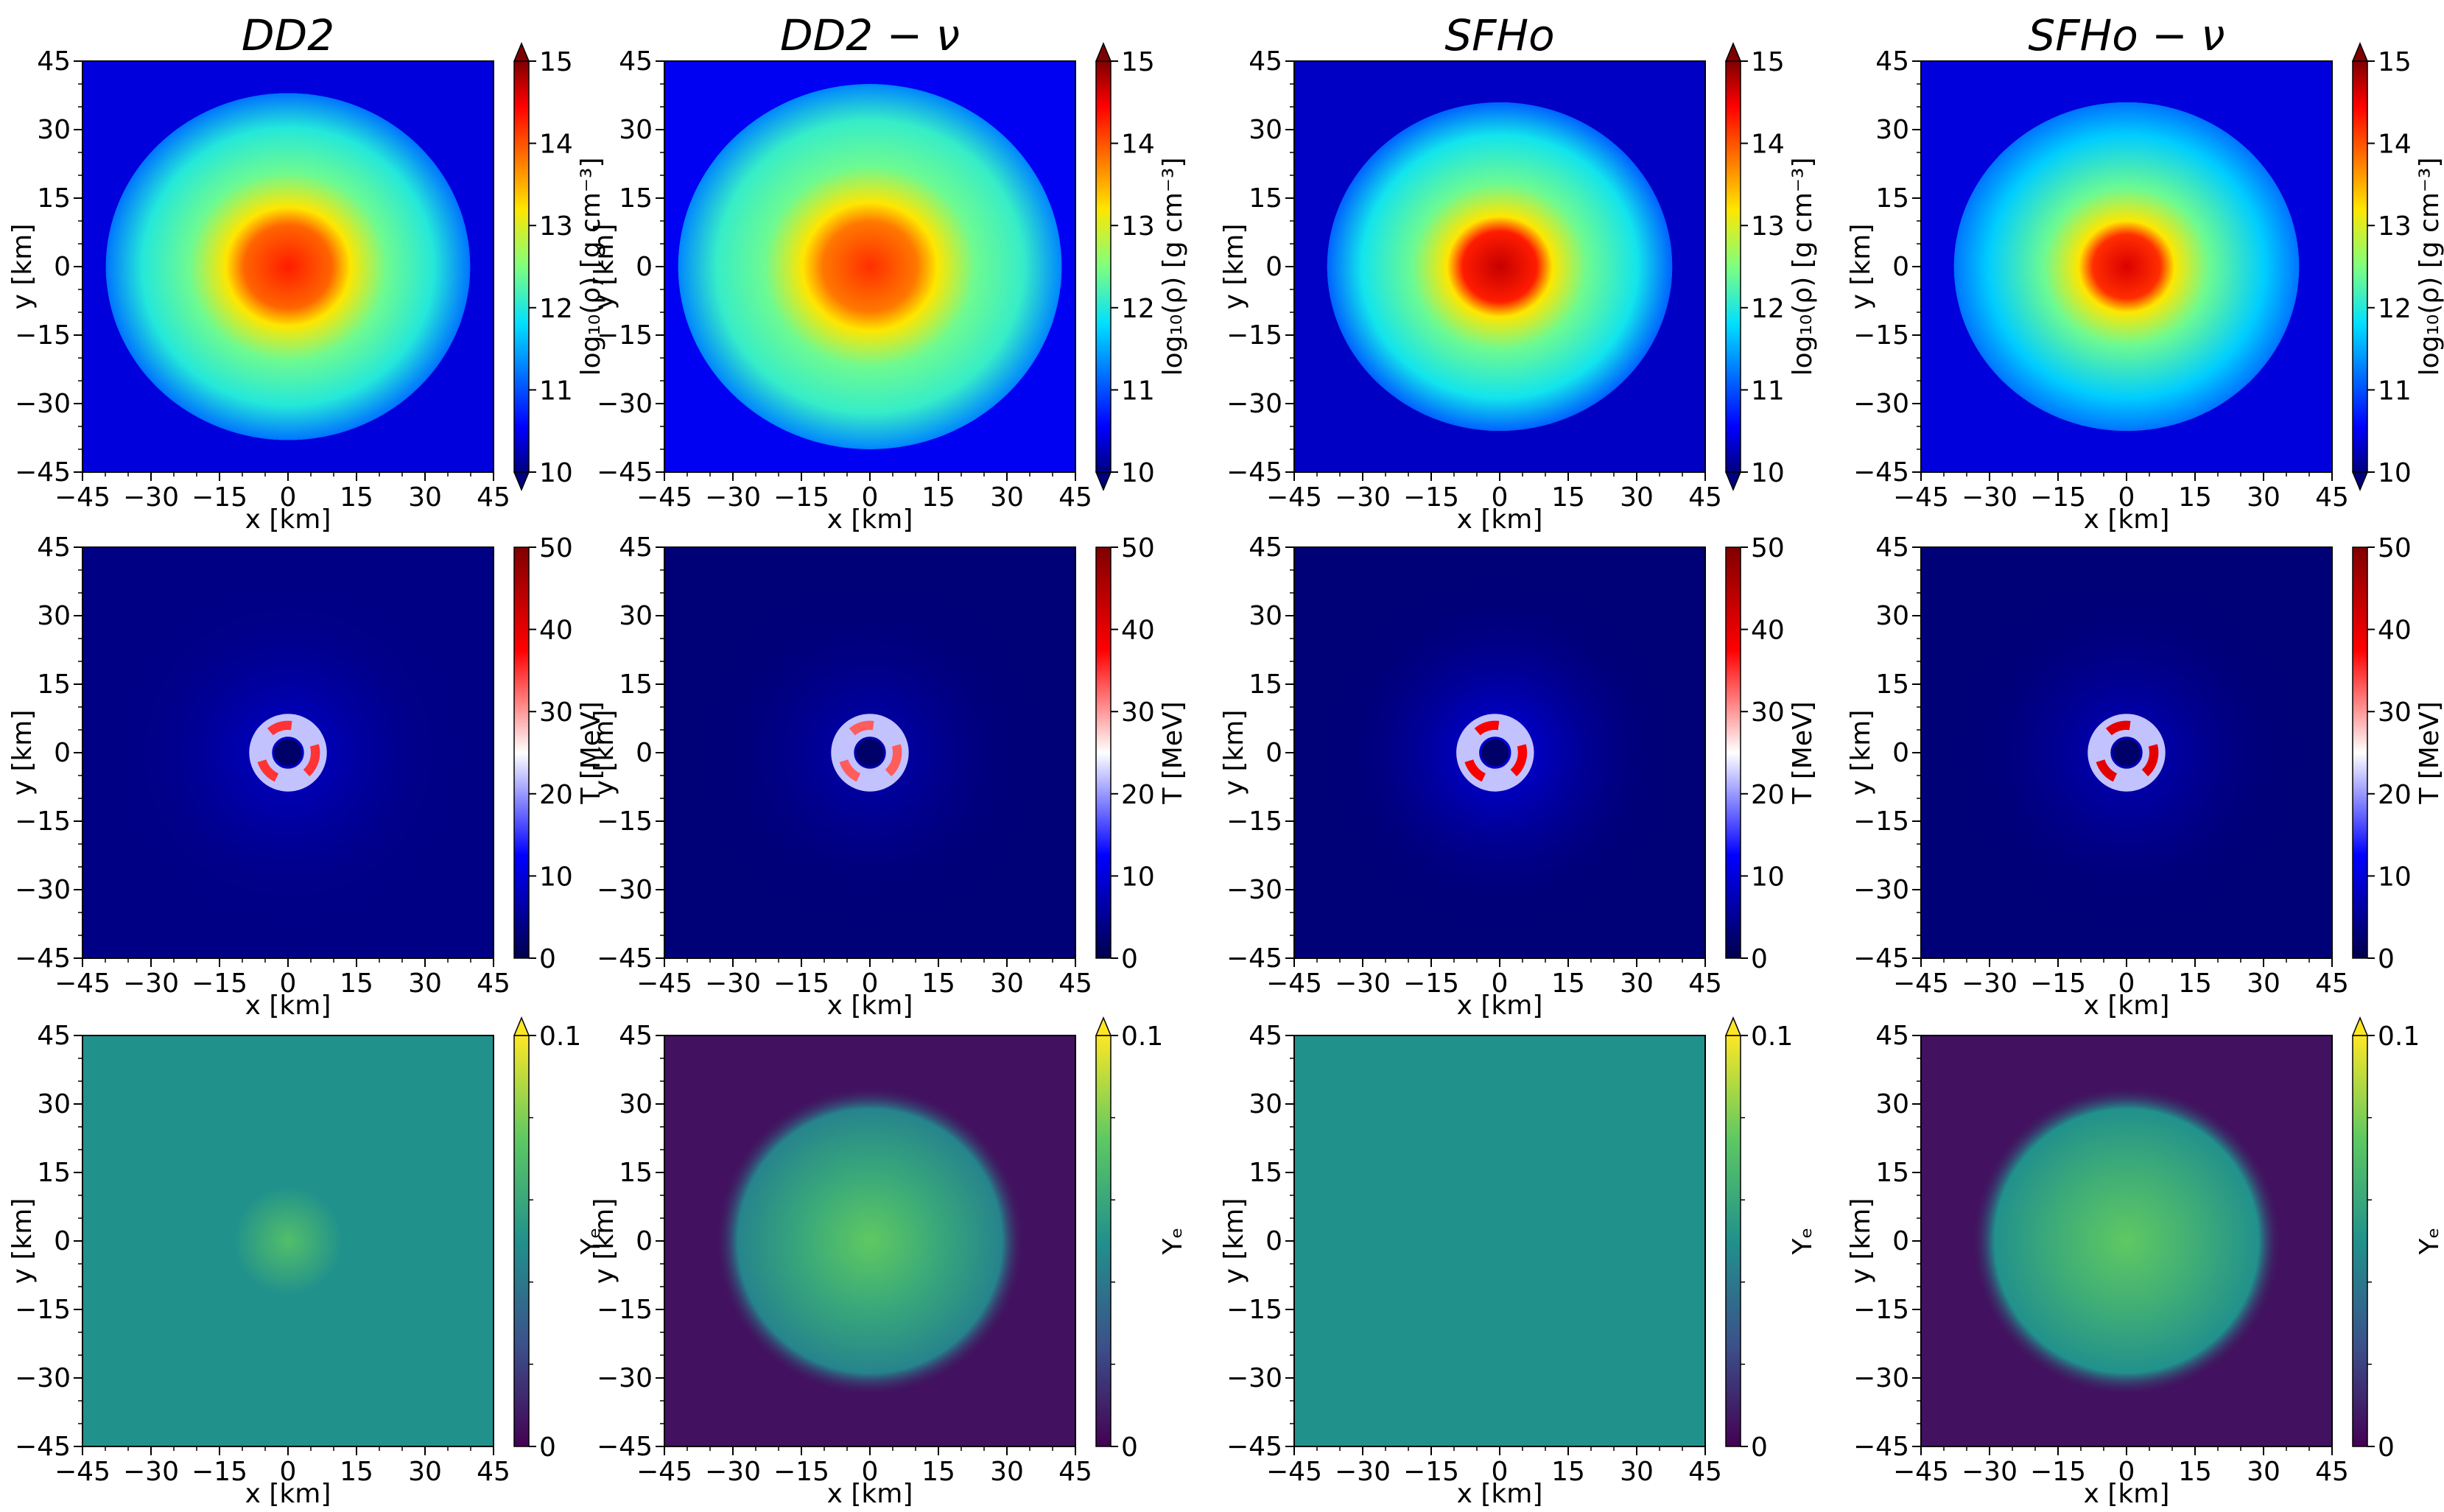 The width and height of the screenshot is (2444, 1512). What do you see at coordinates (1768, 391) in the screenshot?
I see `colorbar-tick-label: 11` at bounding box center [1768, 391].